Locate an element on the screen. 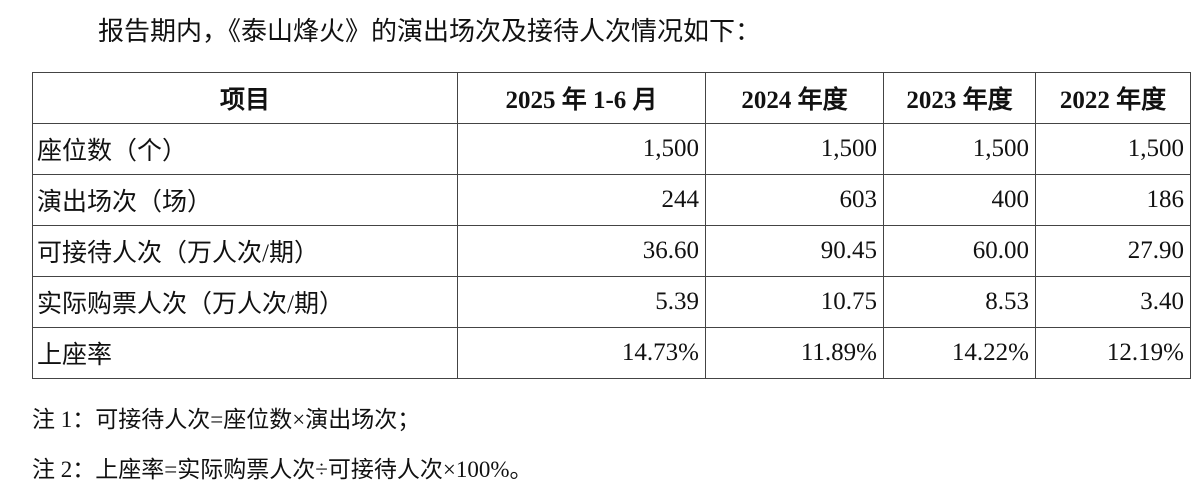 This screenshot has height=492, width=1200. table-row: 可接待人次（万人次/期） 36.60 90.45 60.00 27.90 is located at coordinates (611, 251).